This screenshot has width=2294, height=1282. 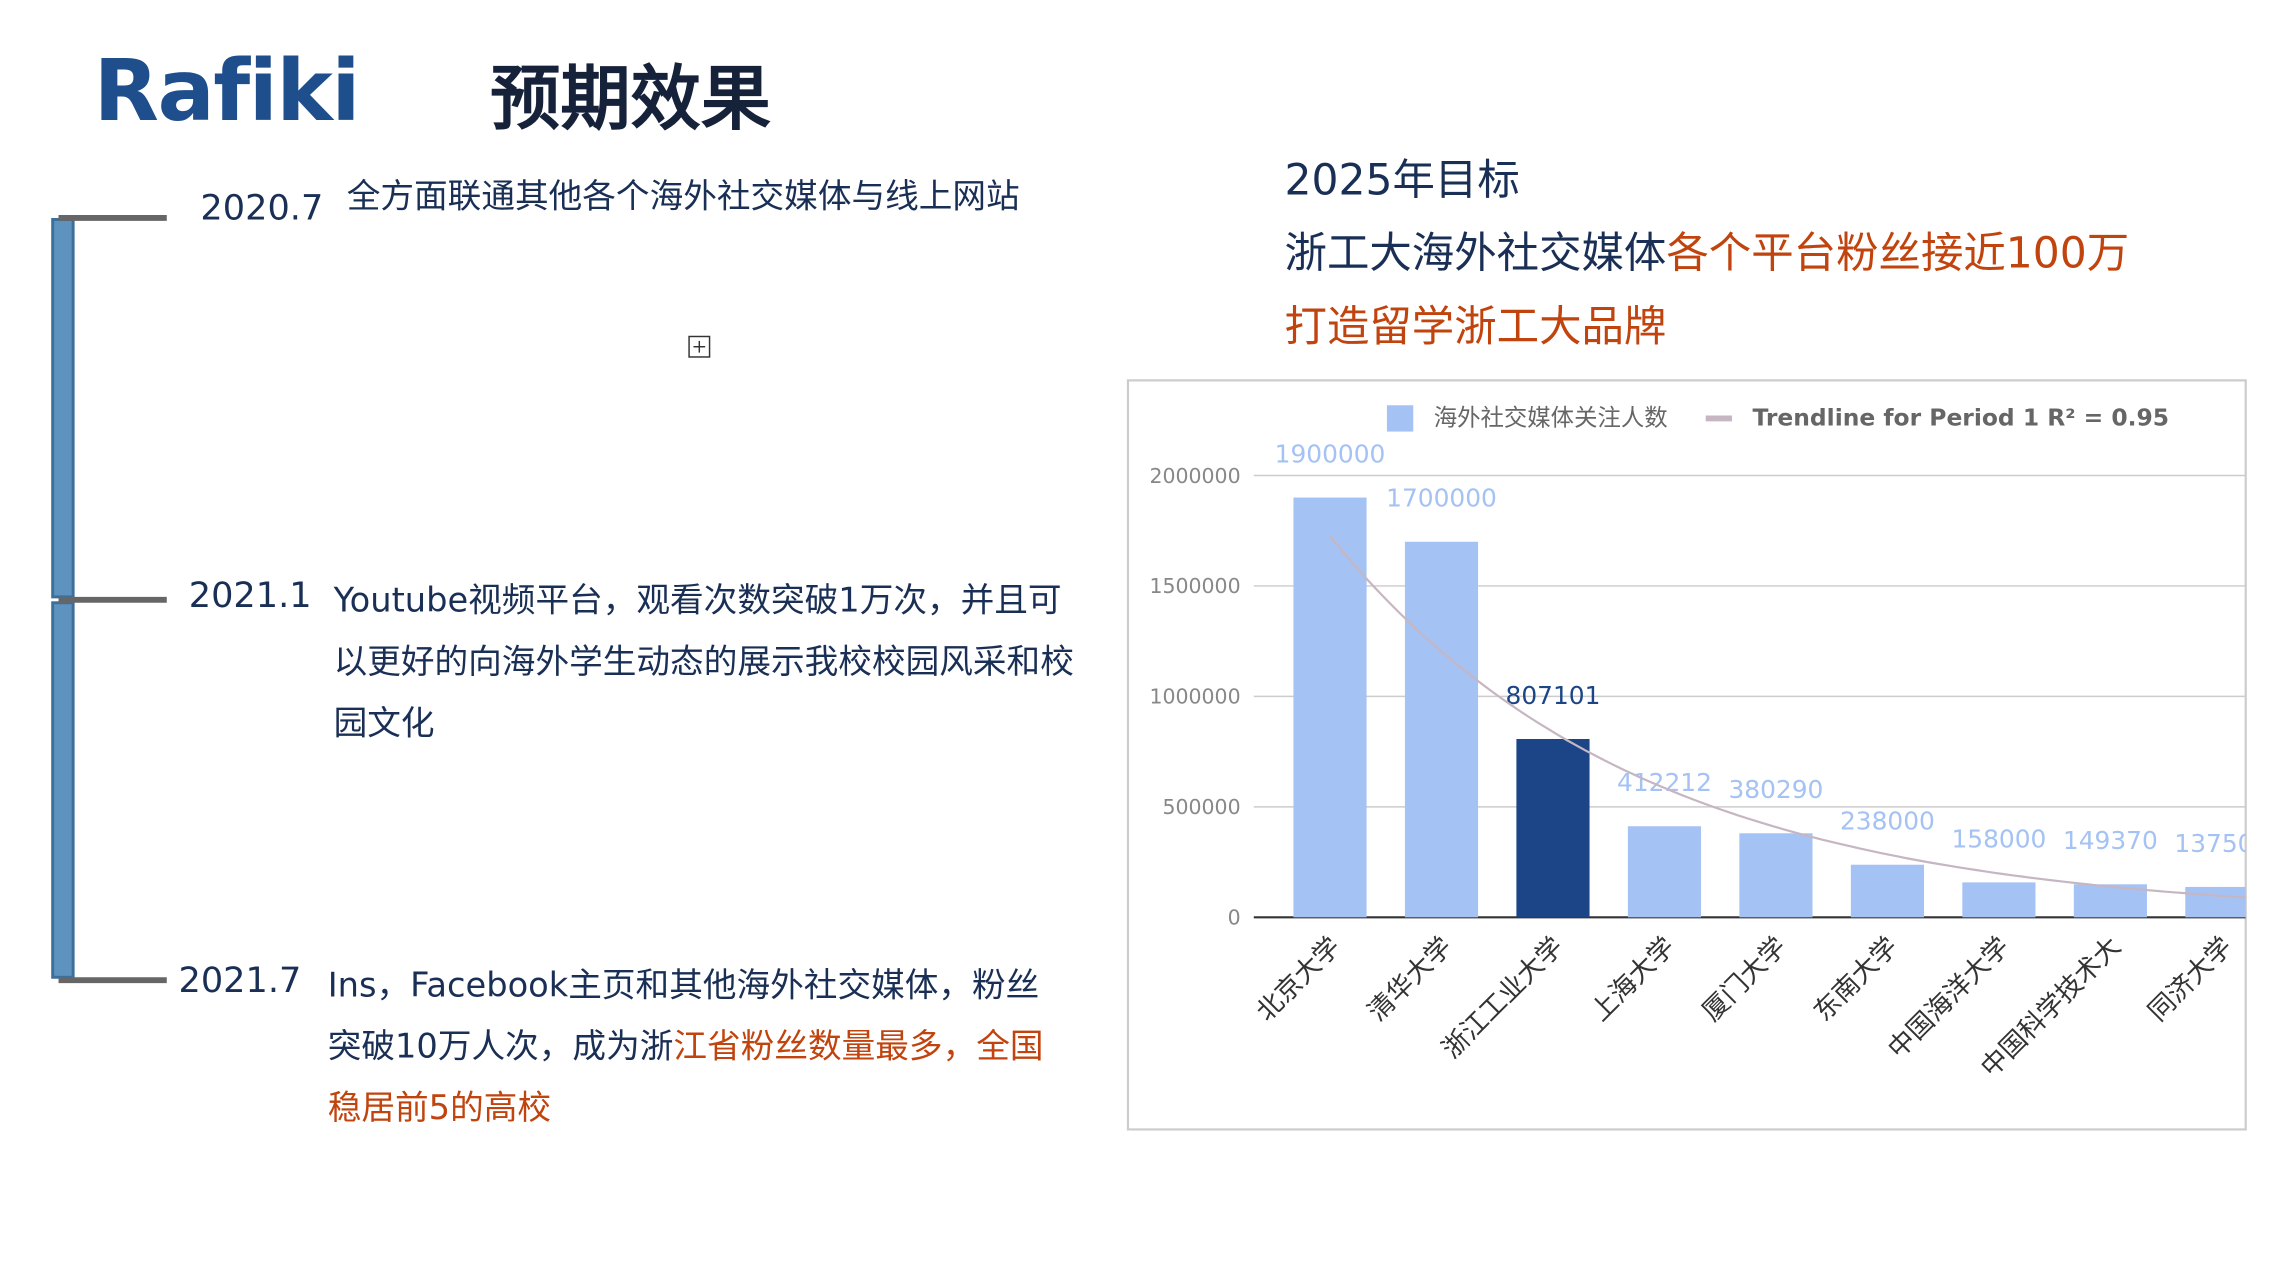 I want to click on goal-heading: 2025年目标, so click(x=1402, y=180).